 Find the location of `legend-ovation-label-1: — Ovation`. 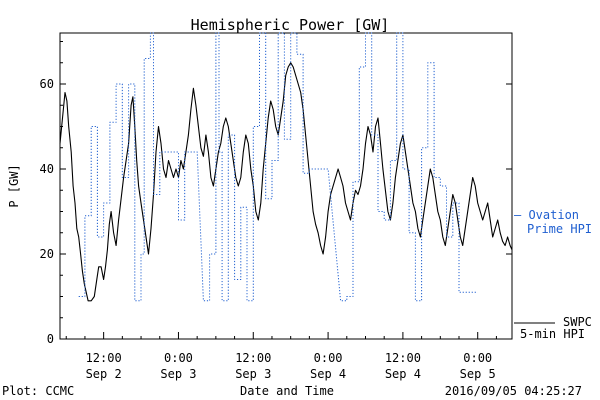

legend-ovation-label-1: — Ovation is located at coordinates (546, 215).